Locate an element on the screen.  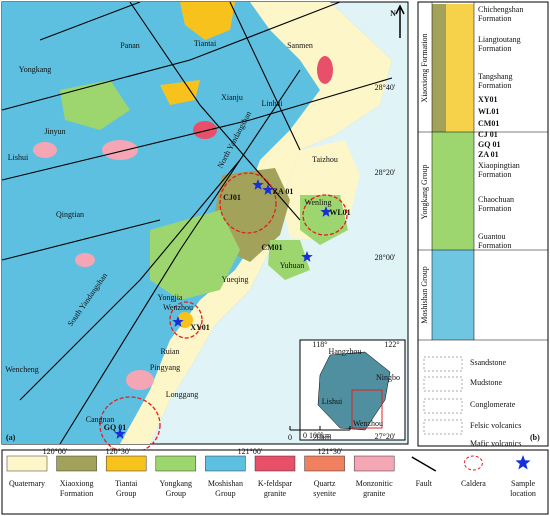
unit-label: Yongkang Group is located at coordinates (424, 192).